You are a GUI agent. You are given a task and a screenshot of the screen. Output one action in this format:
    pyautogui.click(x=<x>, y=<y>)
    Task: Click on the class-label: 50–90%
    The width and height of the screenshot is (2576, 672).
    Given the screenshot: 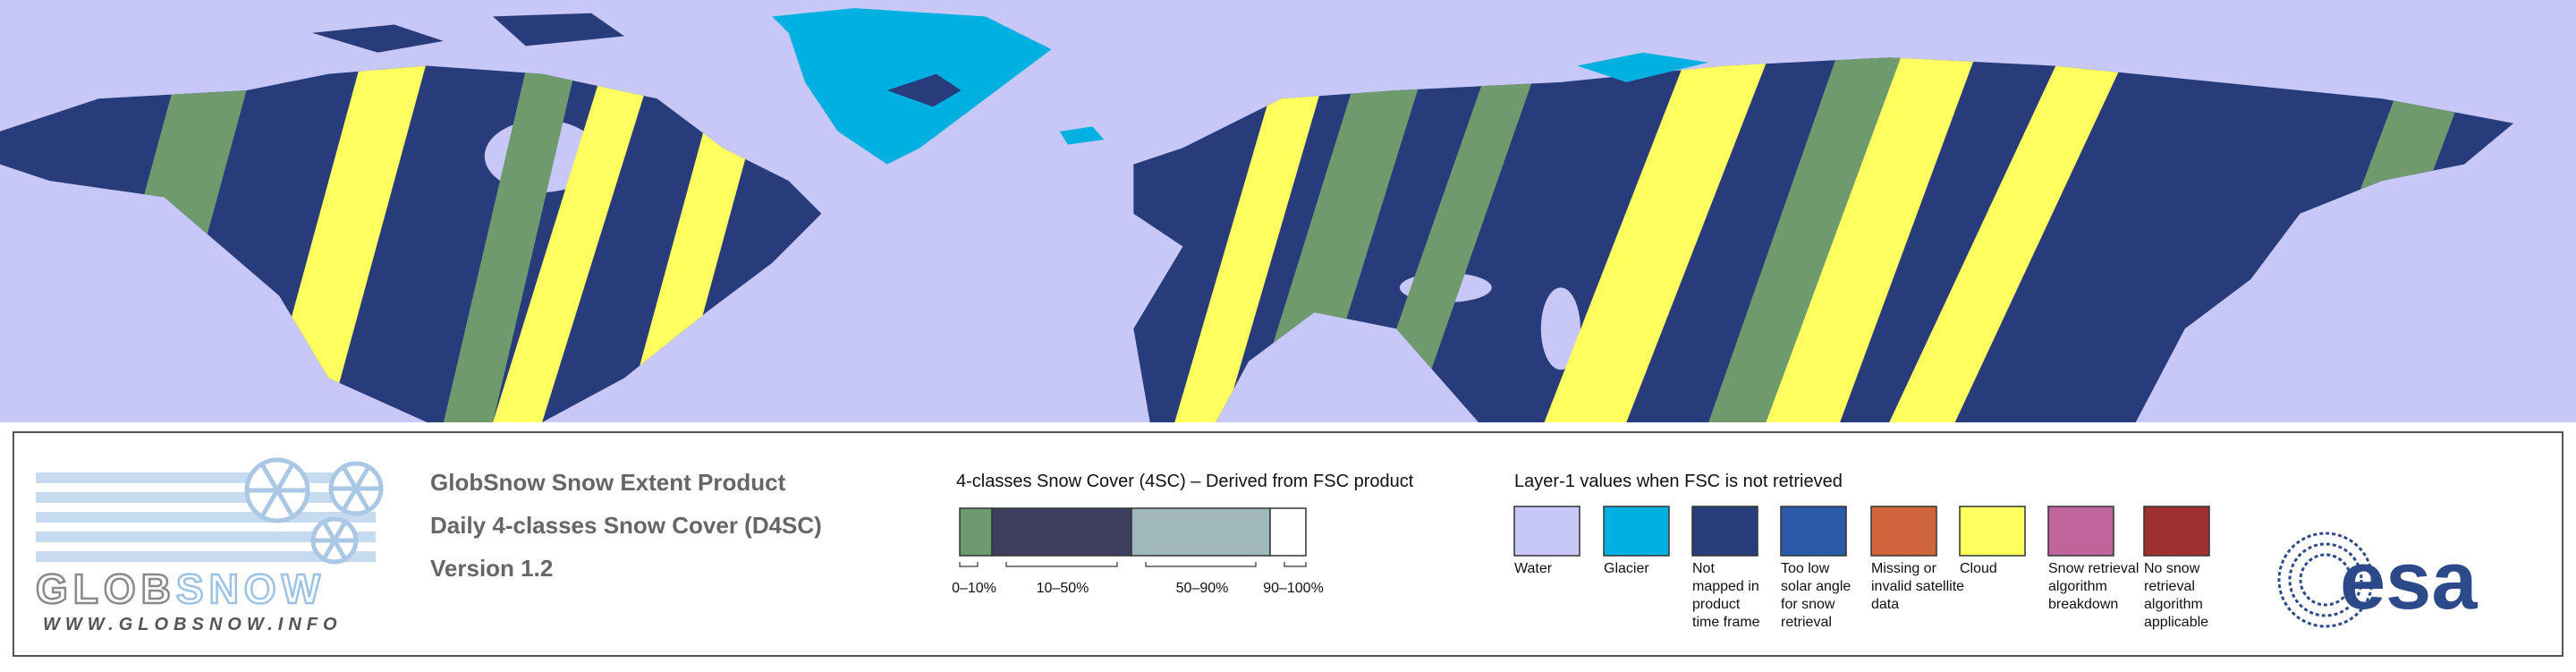 What is the action you would take?
    pyautogui.click(x=1202, y=588)
    